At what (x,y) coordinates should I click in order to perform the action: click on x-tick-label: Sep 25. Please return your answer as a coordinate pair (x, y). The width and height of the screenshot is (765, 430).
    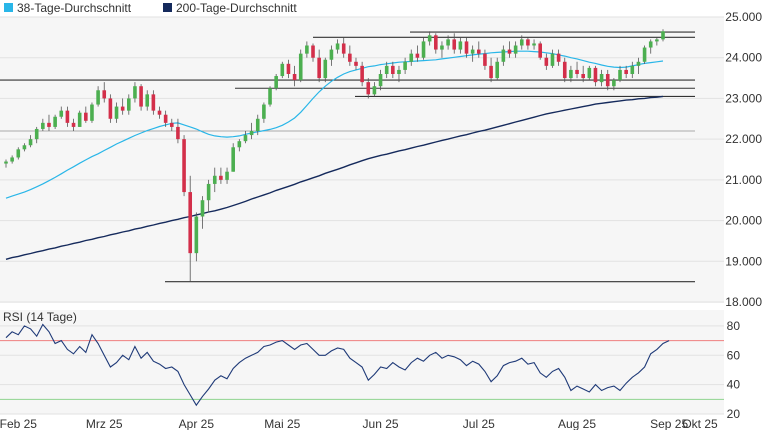
    Looking at the image, I should click on (669, 423).